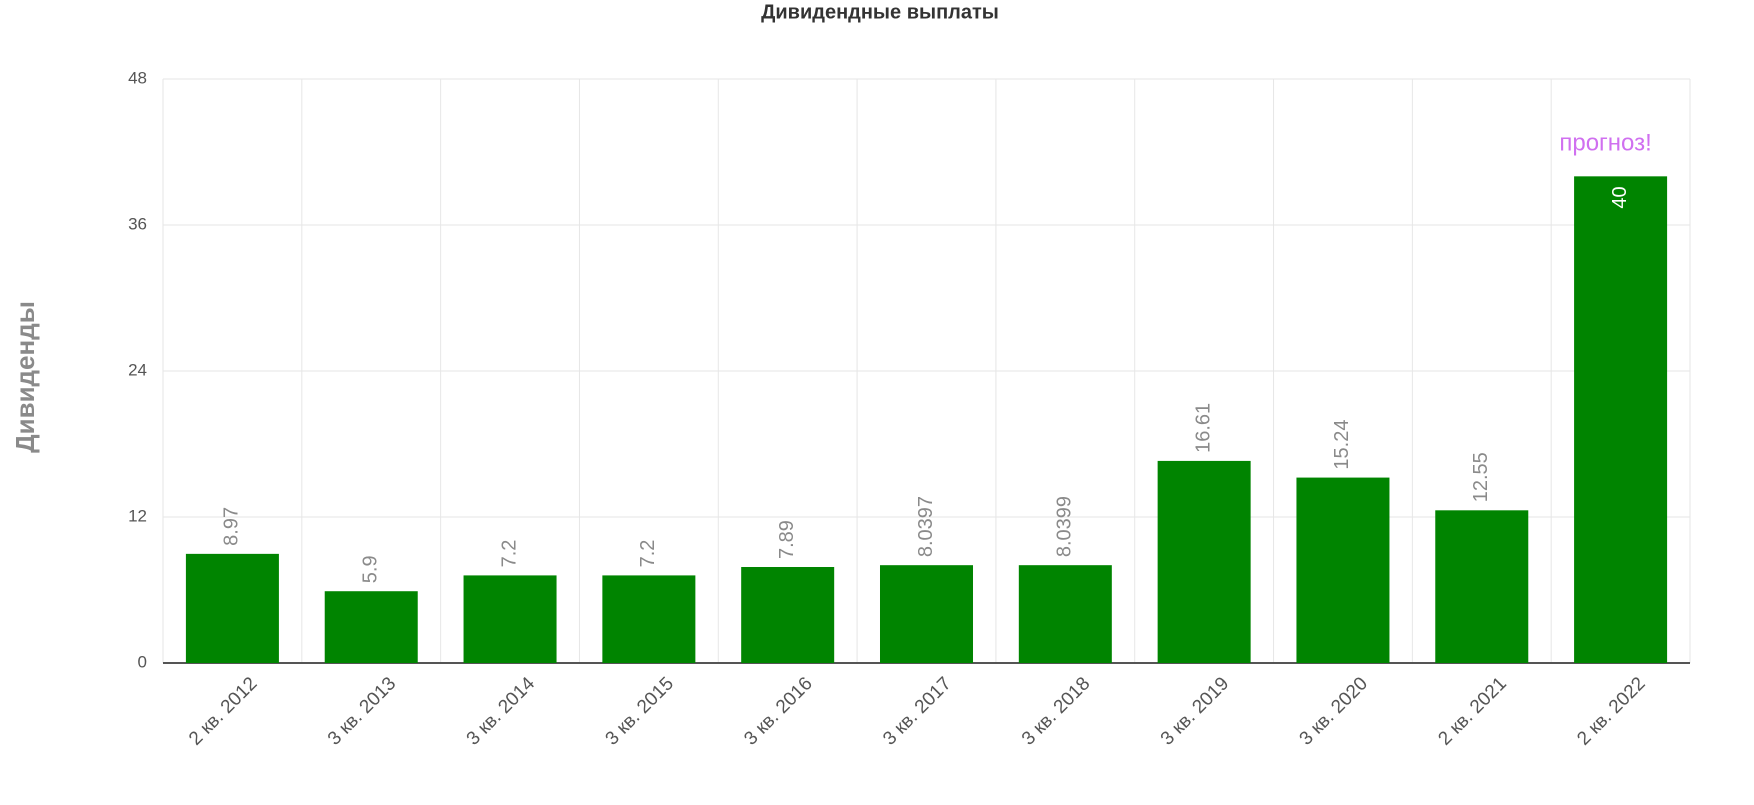  Describe the element at coordinates (787, 539) in the screenshot. I see `data-label: 7.89` at that location.